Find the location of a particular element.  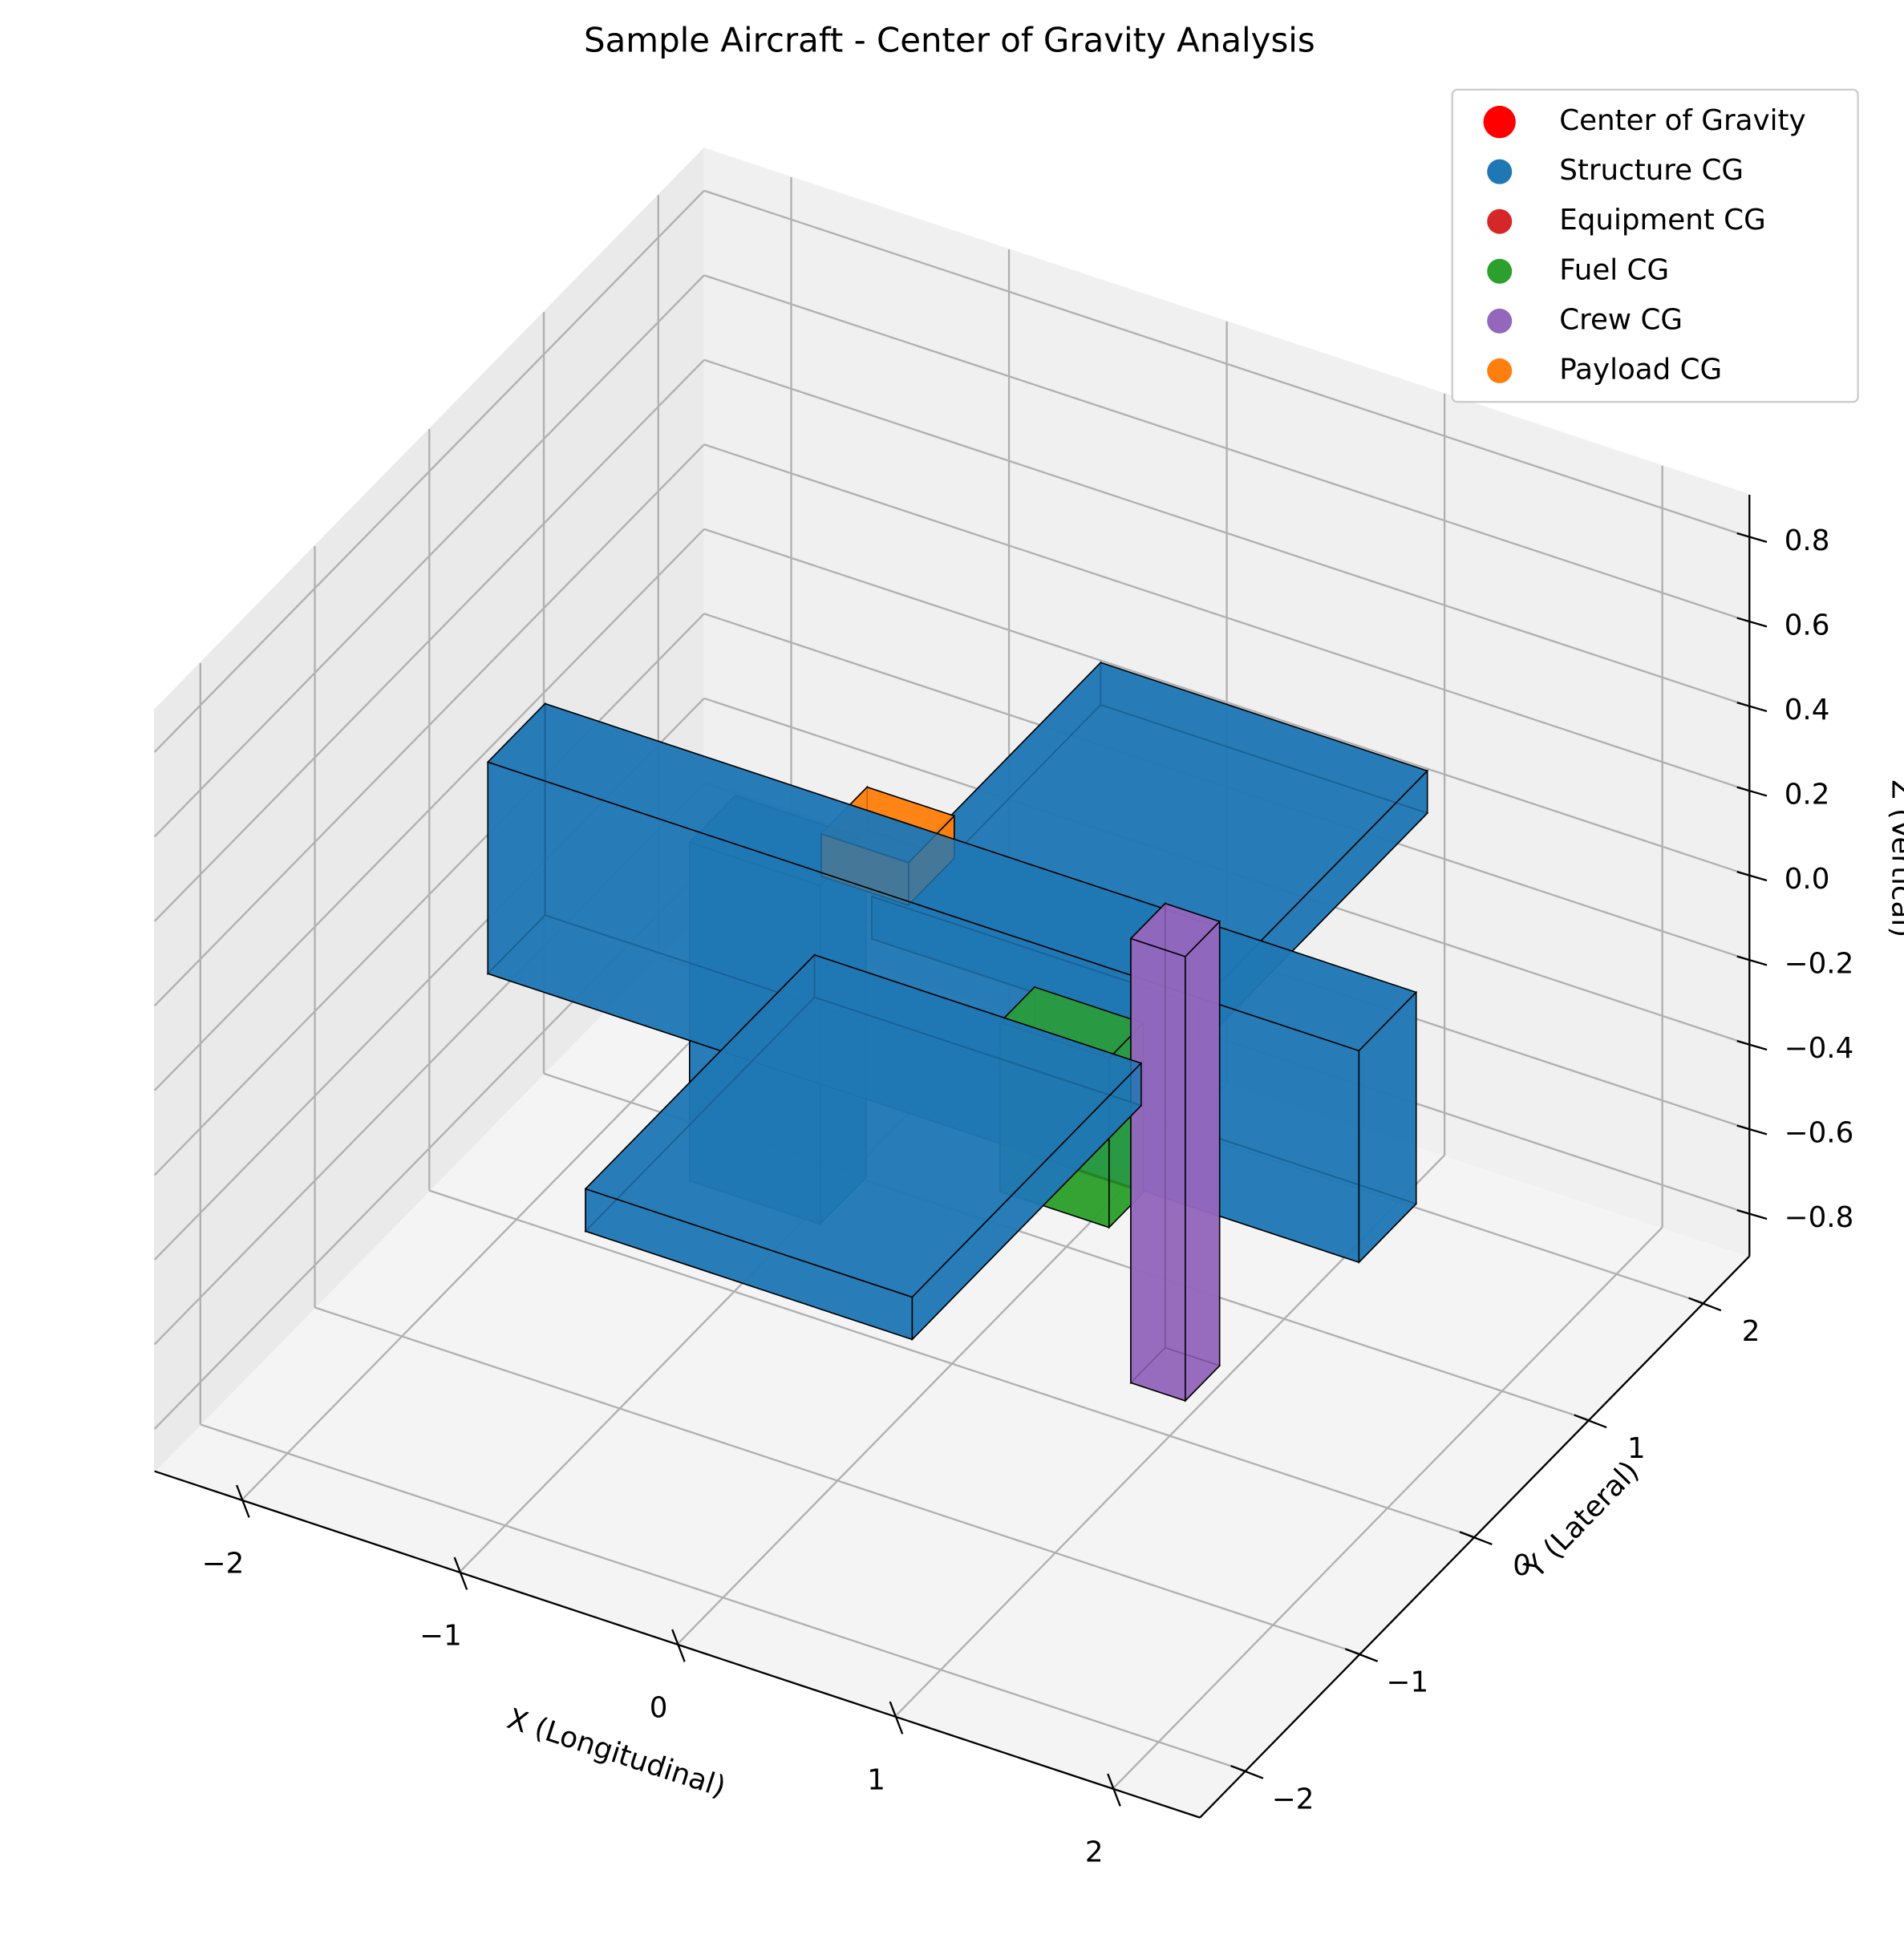

z-tick-label: −0.4 is located at coordinates (1819, 1048).